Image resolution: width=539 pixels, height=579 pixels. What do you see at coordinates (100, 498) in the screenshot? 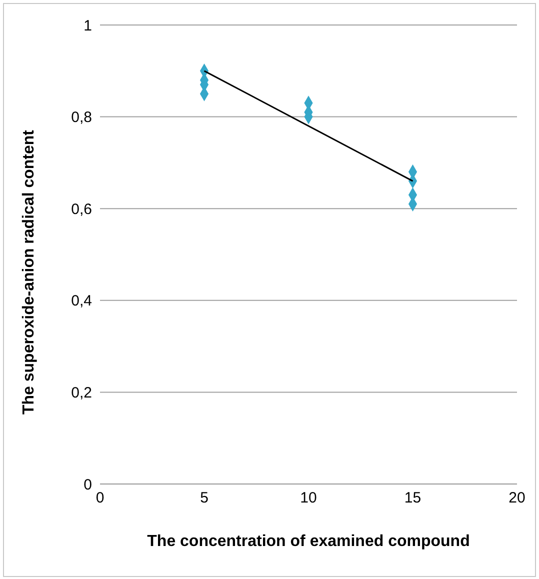
I see `x-tick-label: 0` at bounding box center [100, 498].